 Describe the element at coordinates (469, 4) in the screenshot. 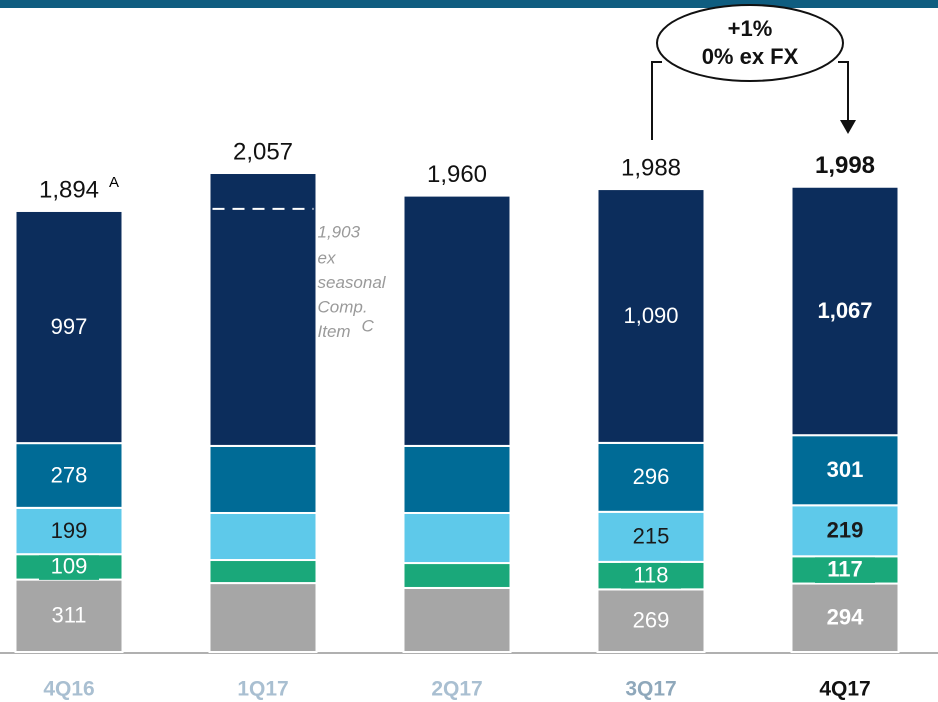

I see `top-band` at that location.